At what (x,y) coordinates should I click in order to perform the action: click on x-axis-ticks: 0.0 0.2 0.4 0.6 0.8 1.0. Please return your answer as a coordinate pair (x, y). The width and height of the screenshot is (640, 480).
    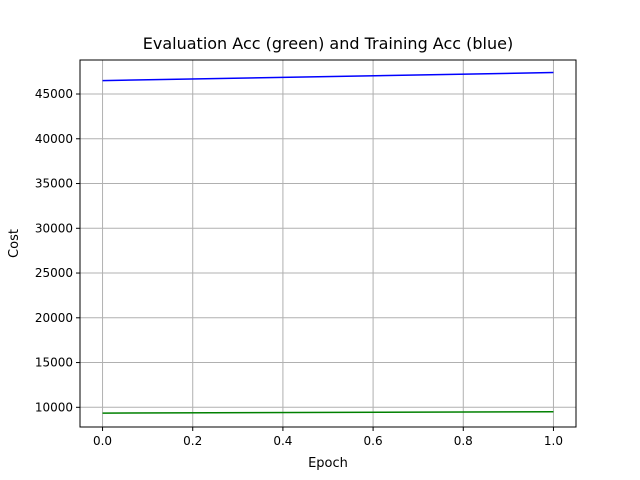
    Looking at the image, I should click on (328, 437).